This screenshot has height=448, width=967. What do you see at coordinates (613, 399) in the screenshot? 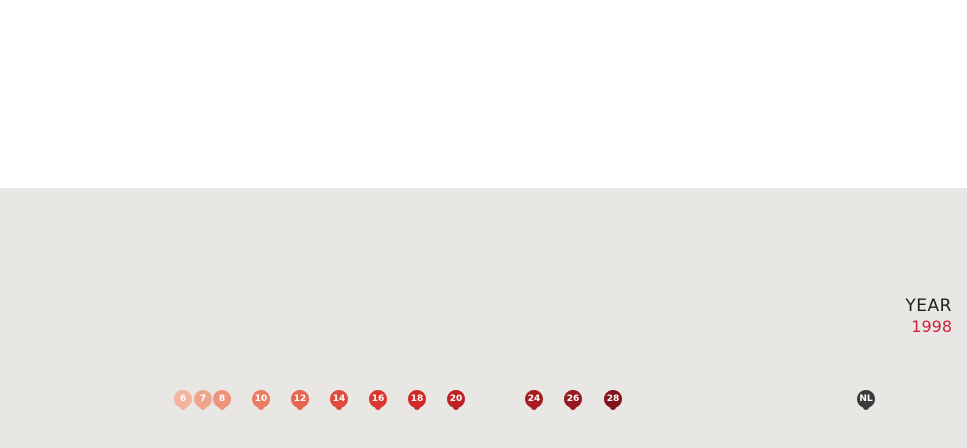
I see `marker-label: 28` at bounding box center [613, 399].